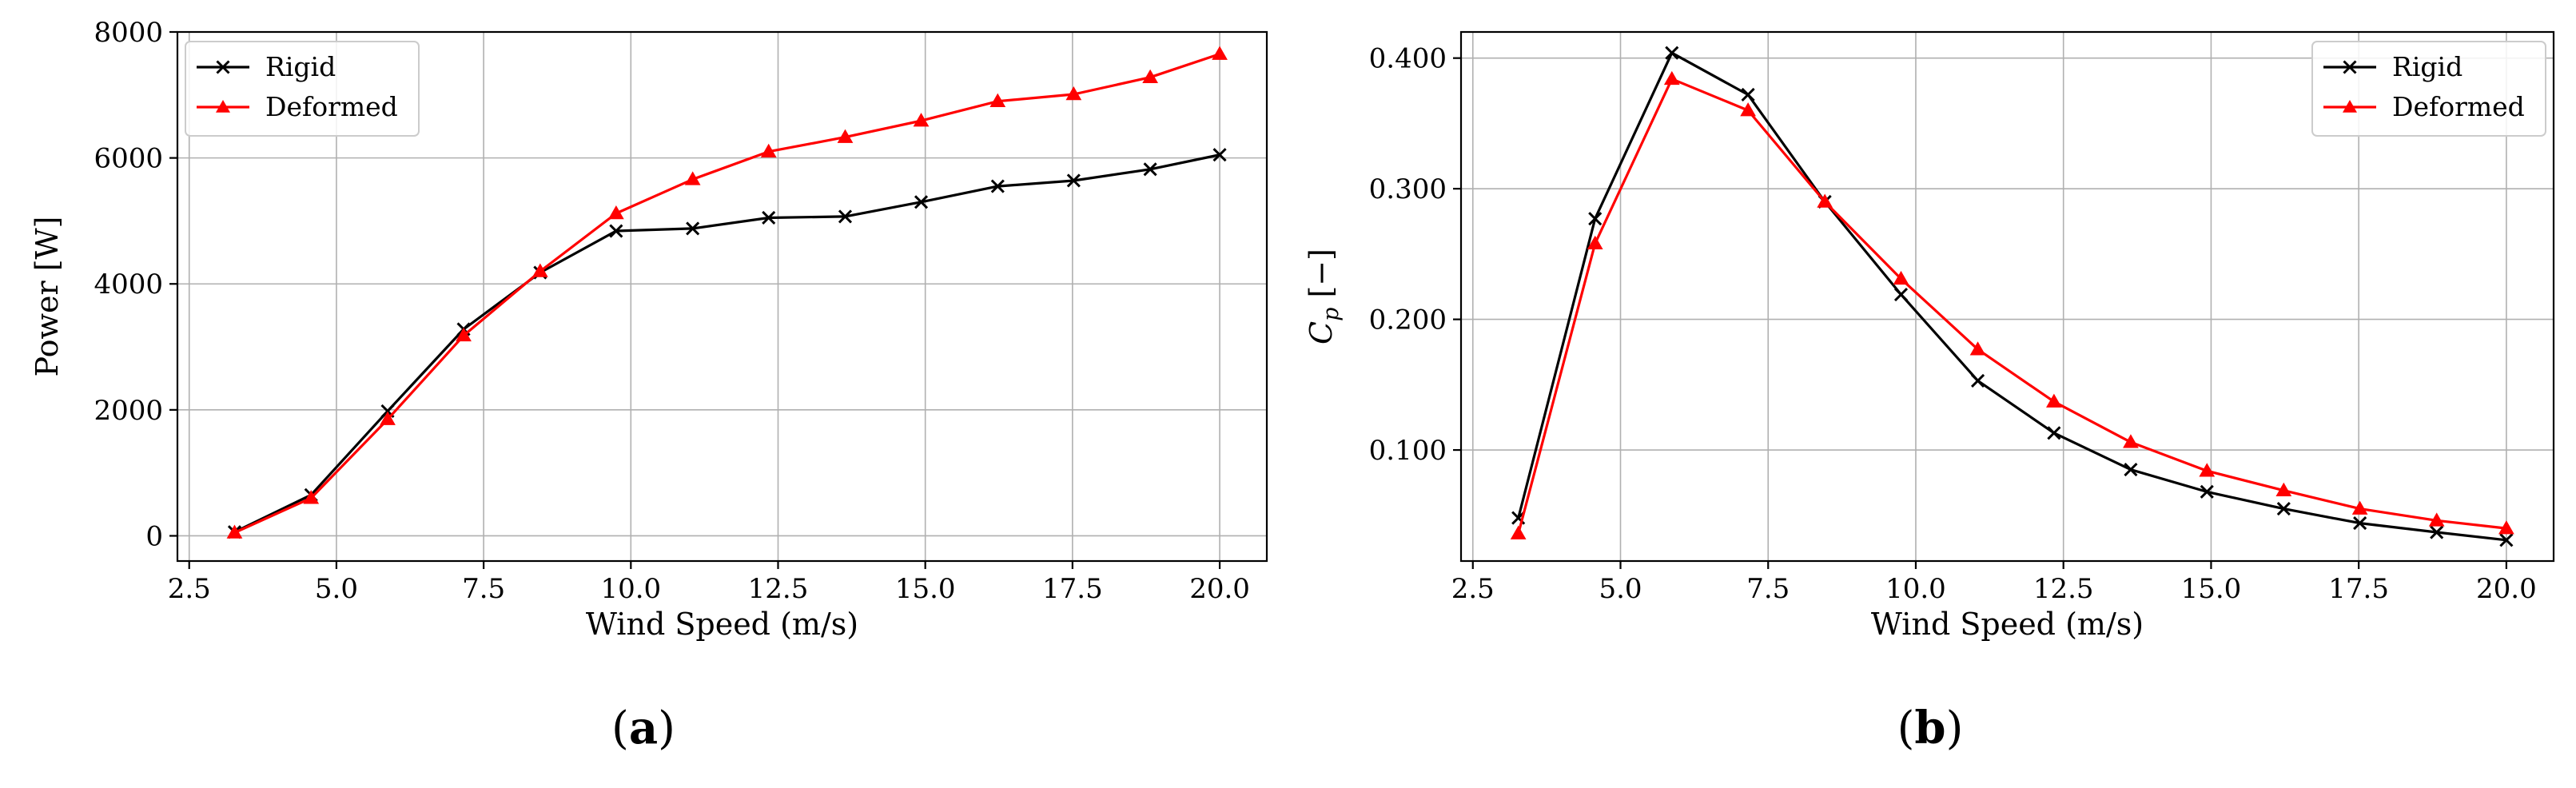  I want to click on y-tick-label: 0.200, so click(1408, 320).